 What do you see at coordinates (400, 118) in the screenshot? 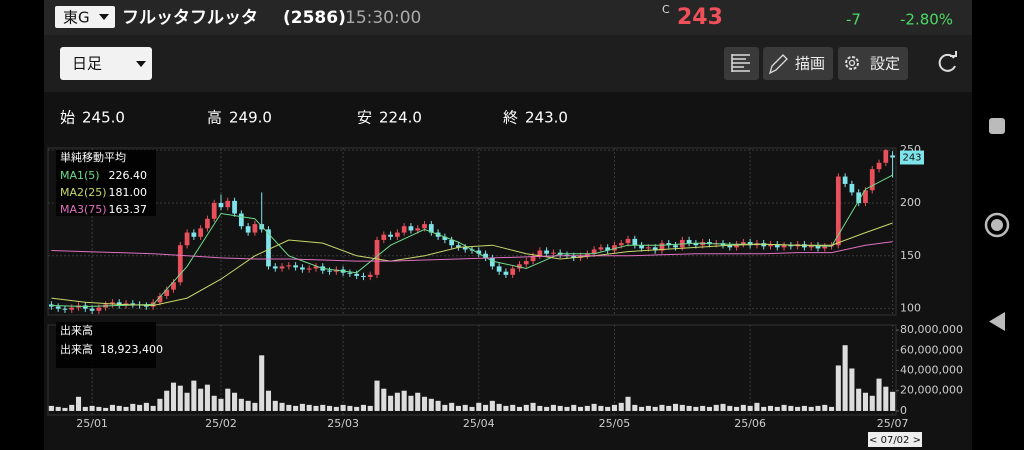
I see `ohlc-label: 224.0` at bounding box center [400, 118].